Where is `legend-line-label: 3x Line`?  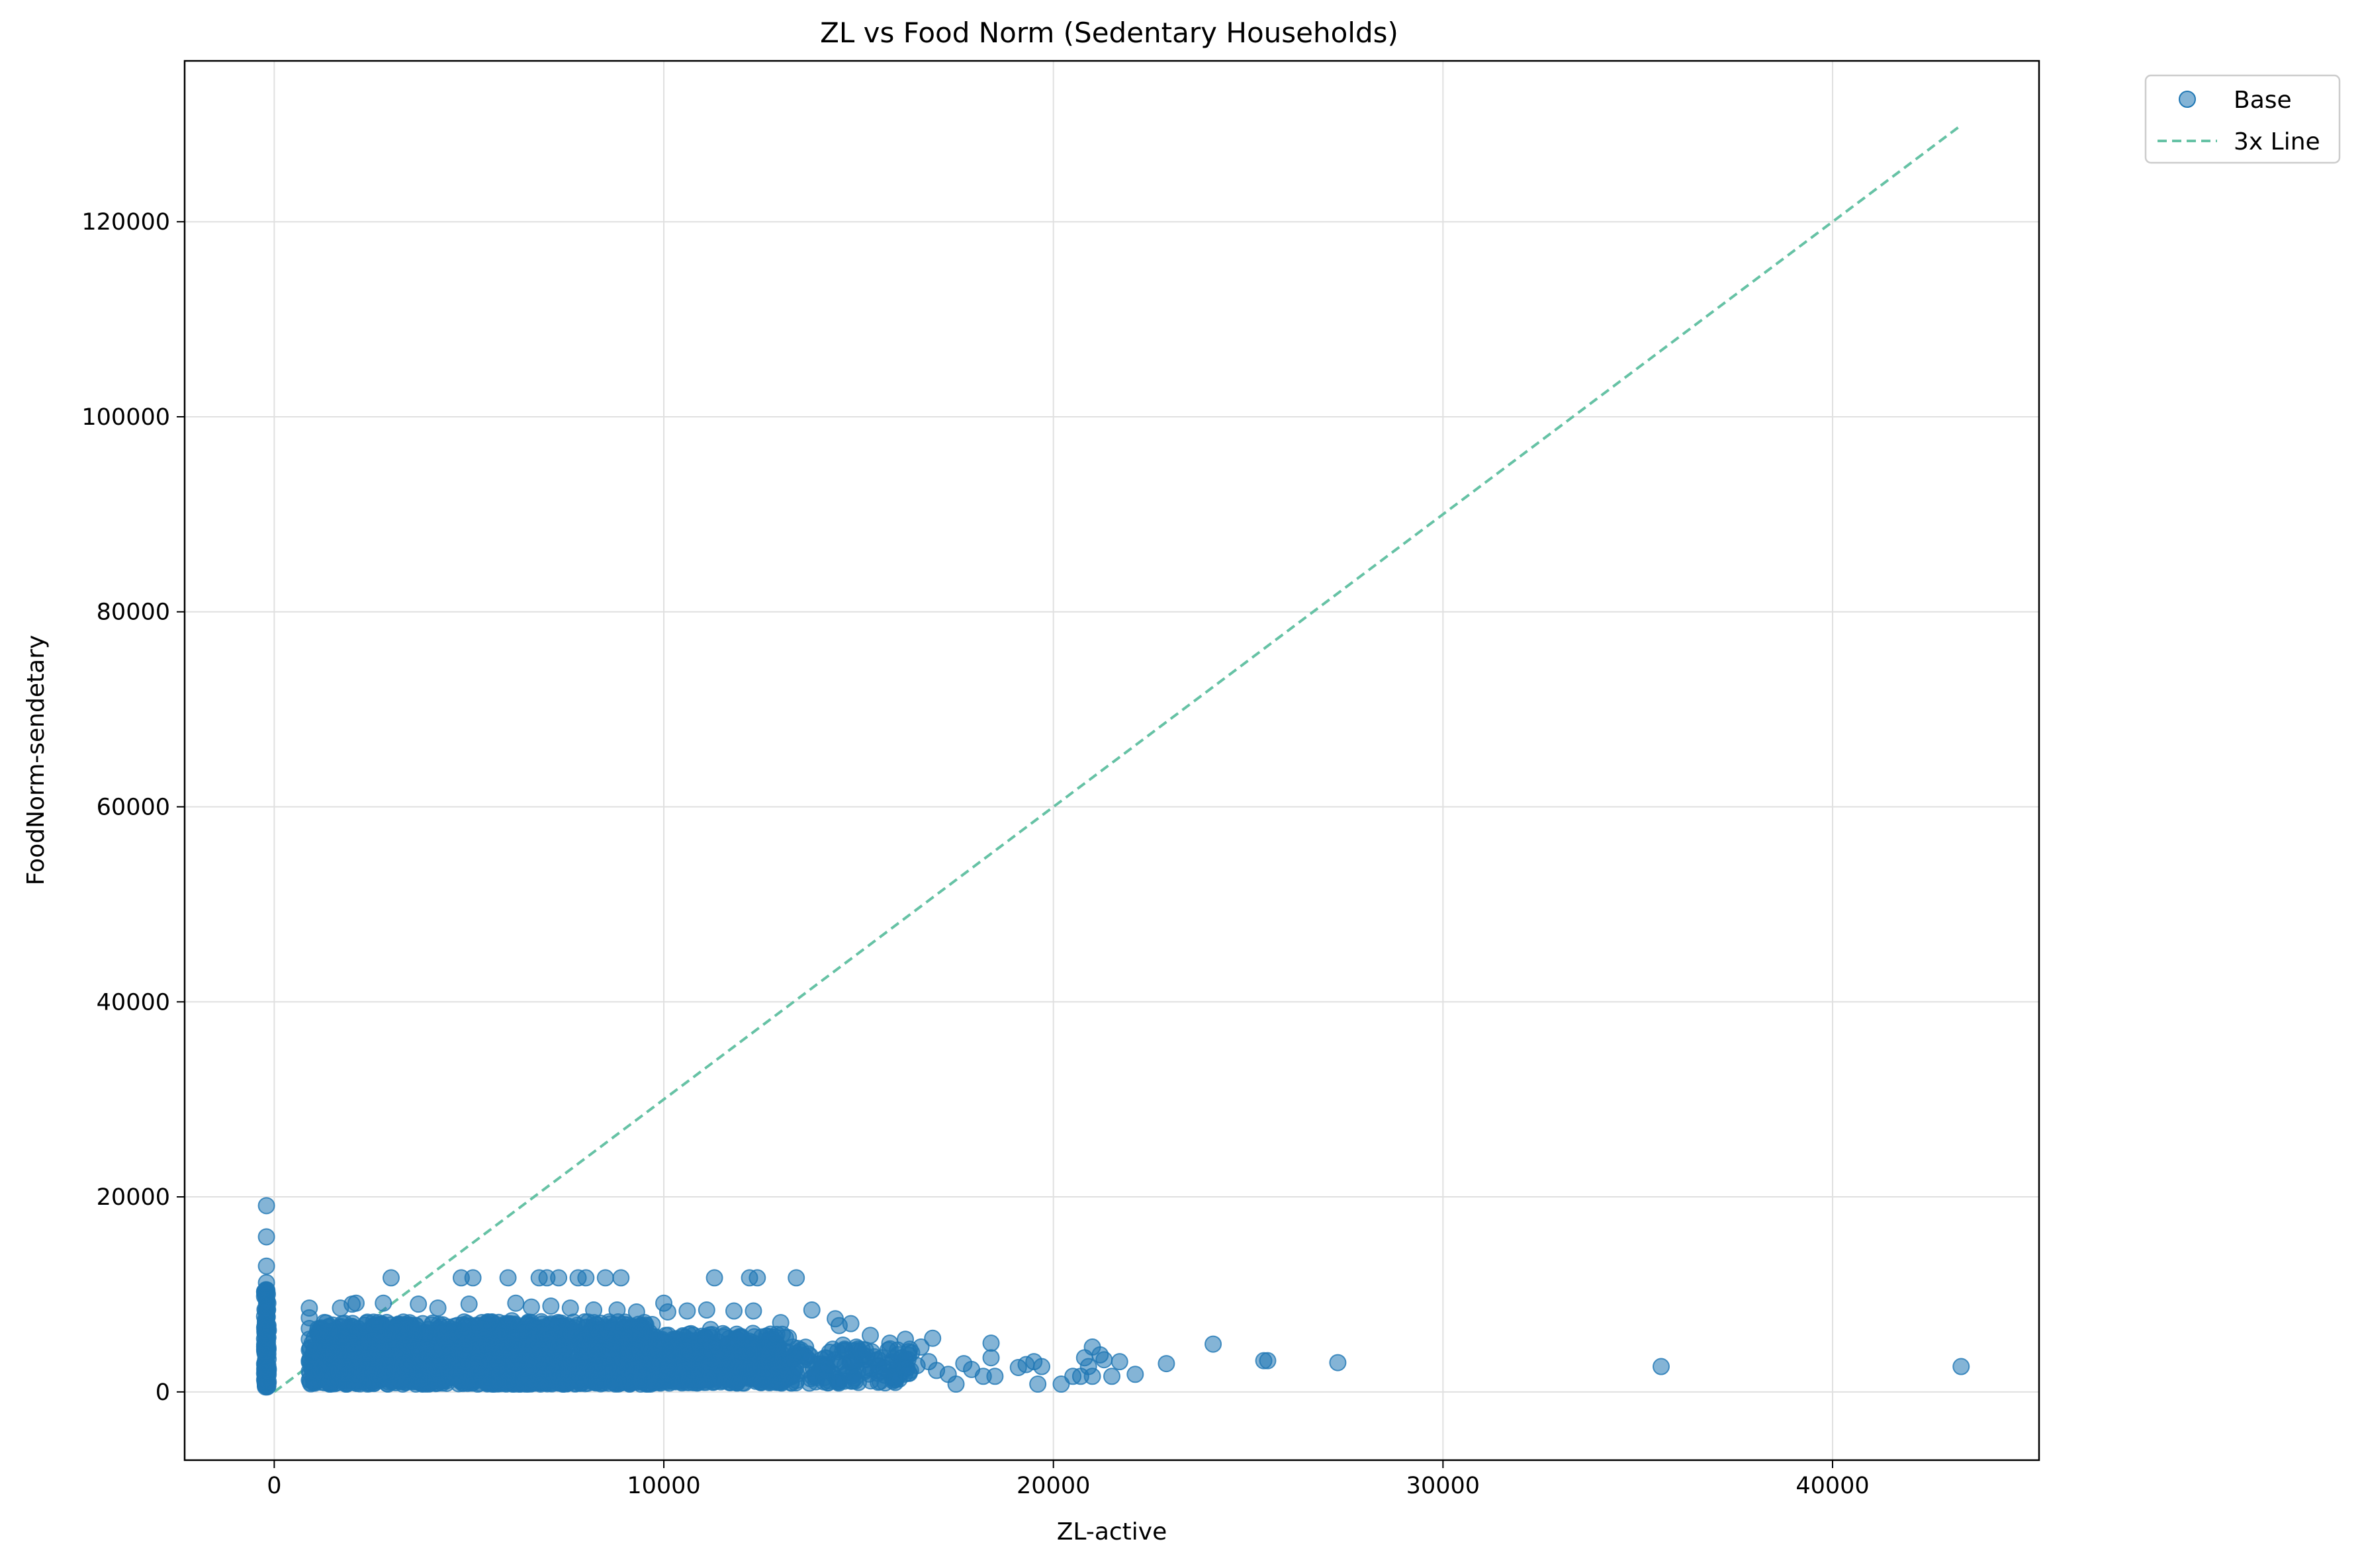 legend-line-label: 3x Line is located at coordinates (2277, 142).